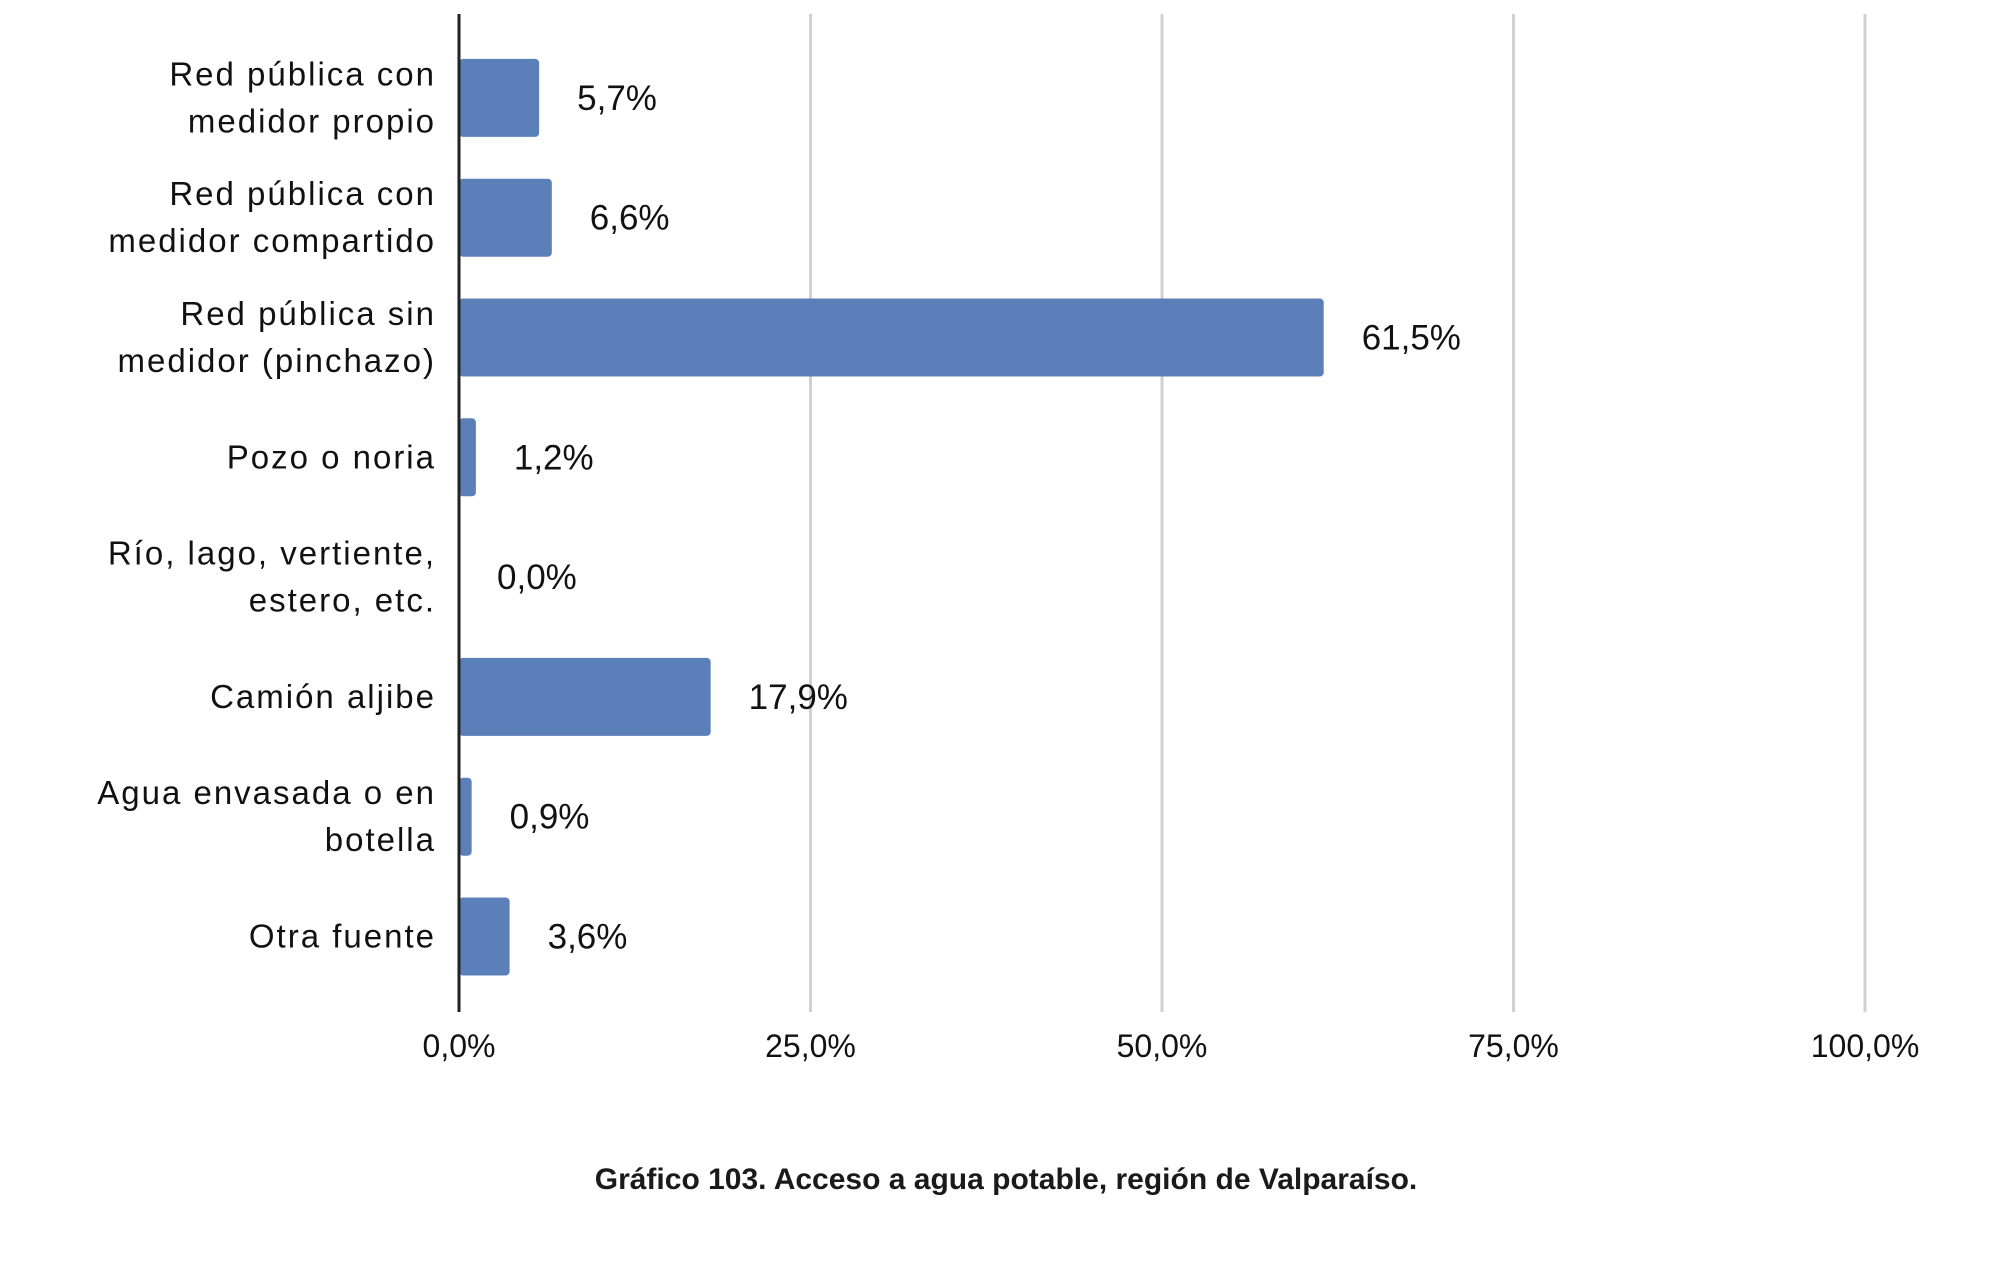 The height and width of the screenshot is (1266, 2012). Describe the element at coordinates (554, 457) in the screenshot. I see `data-label: 1,2%` at that location.